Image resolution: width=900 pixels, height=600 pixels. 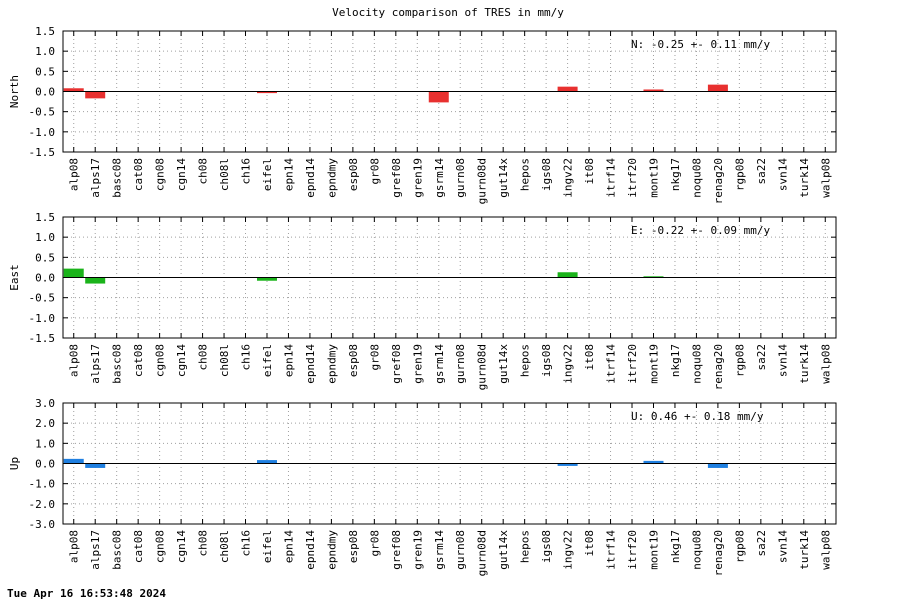 What do you see at coordinates (73, 273) in the screenshot?
I see `east-bar-alp08` at bounding box center [73, 273].